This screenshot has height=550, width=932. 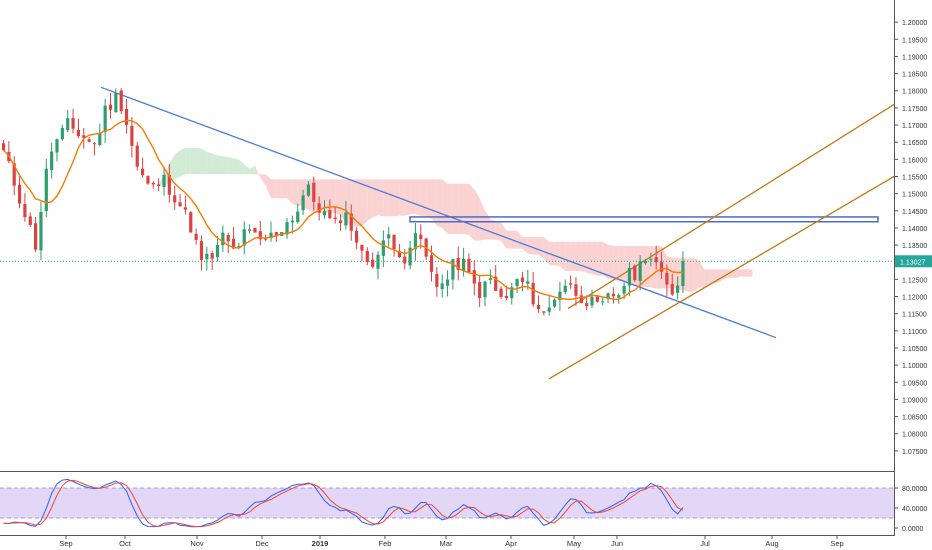 I want to click on oscillator-k-line, so click(x=343, y=503).